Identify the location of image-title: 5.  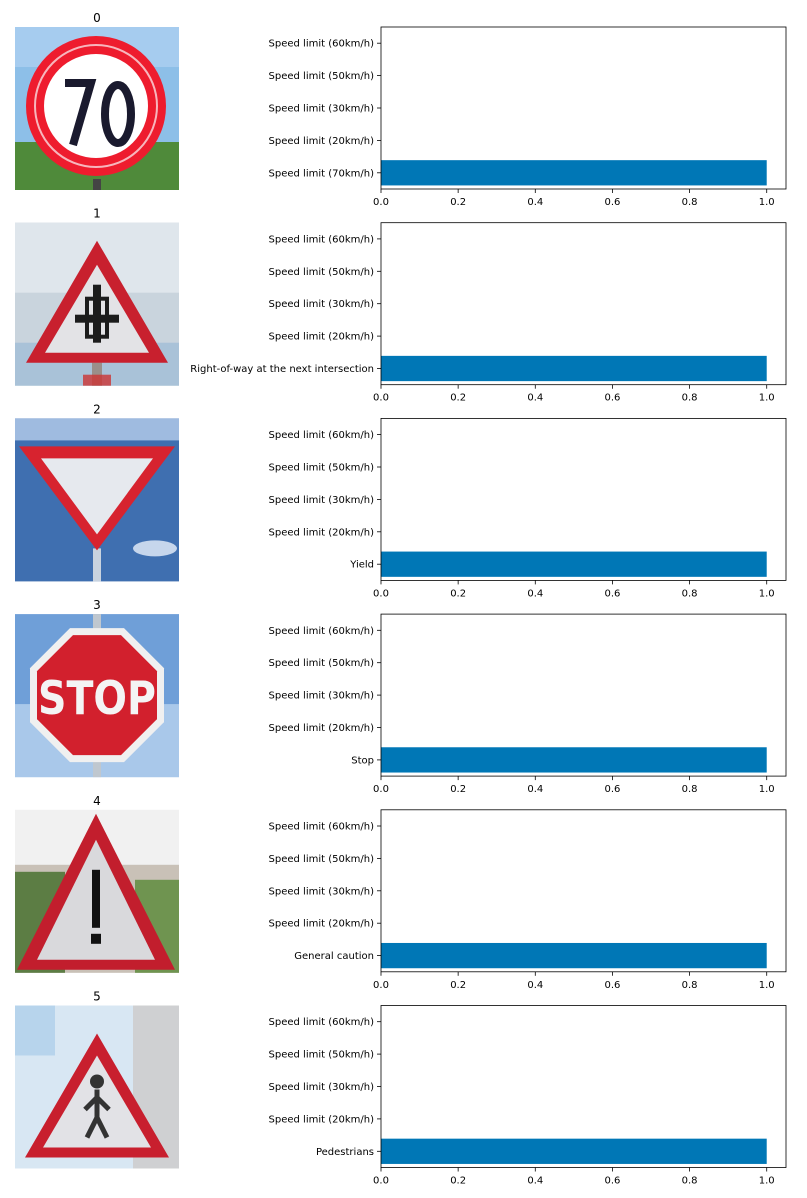
(97, 997).